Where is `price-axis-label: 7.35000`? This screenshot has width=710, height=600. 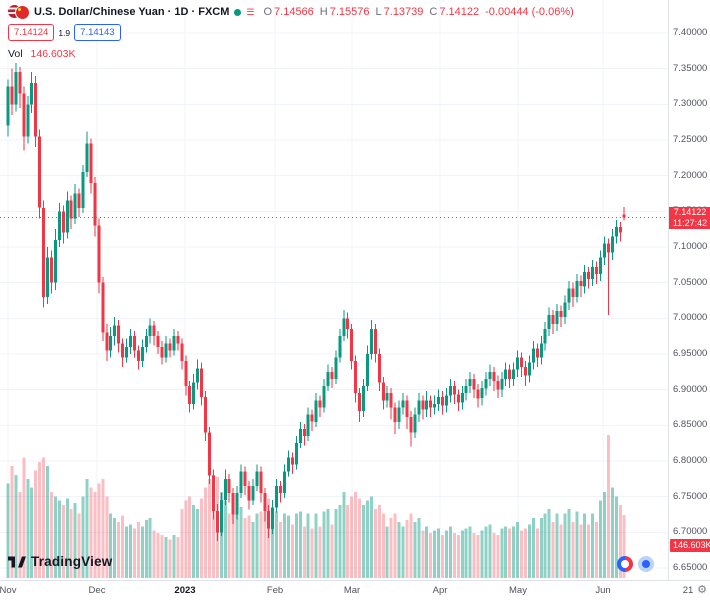
price-axis-label: 7.35000 is located at coordinates (690, 68).